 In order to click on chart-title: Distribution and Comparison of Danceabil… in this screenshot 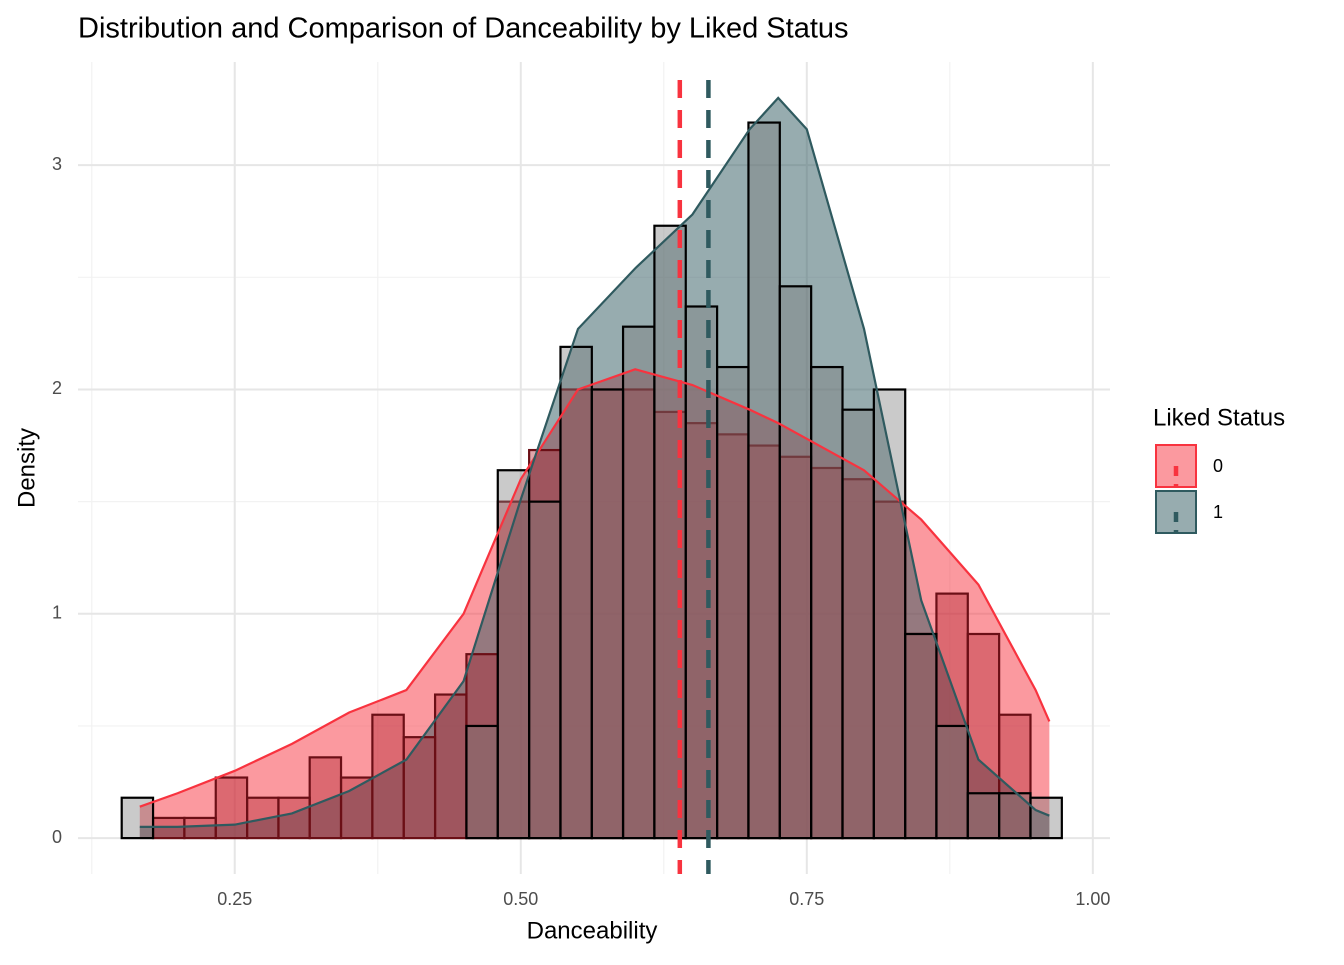, I will do `click(463, 29)`.